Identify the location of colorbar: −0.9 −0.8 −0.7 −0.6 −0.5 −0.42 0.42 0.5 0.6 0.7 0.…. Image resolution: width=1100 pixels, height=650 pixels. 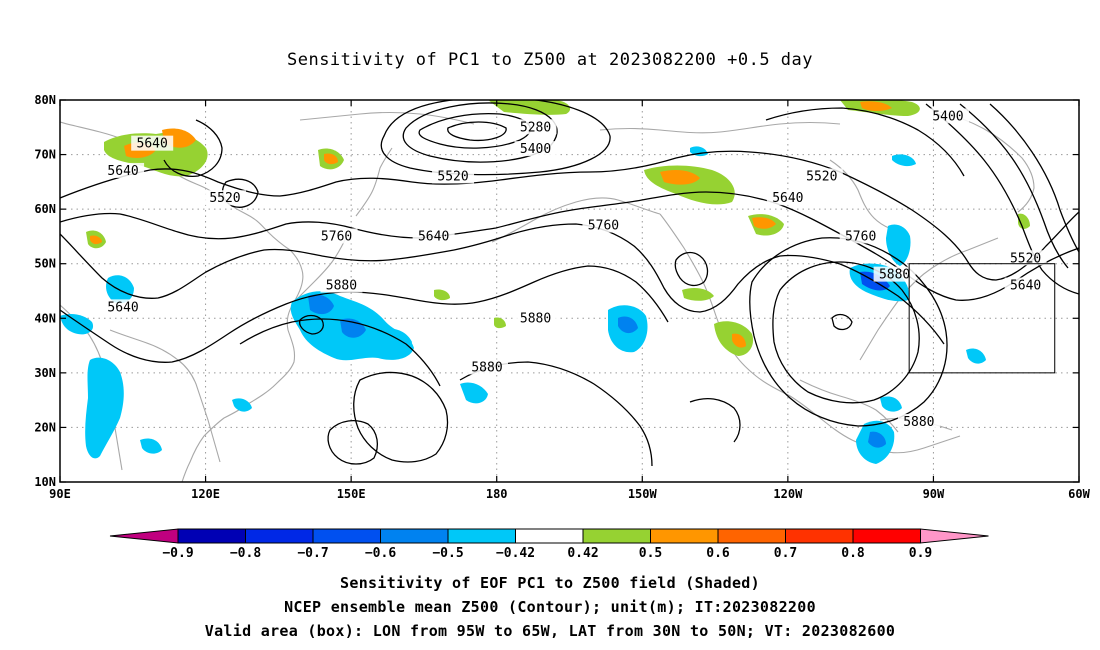
(549, 544).